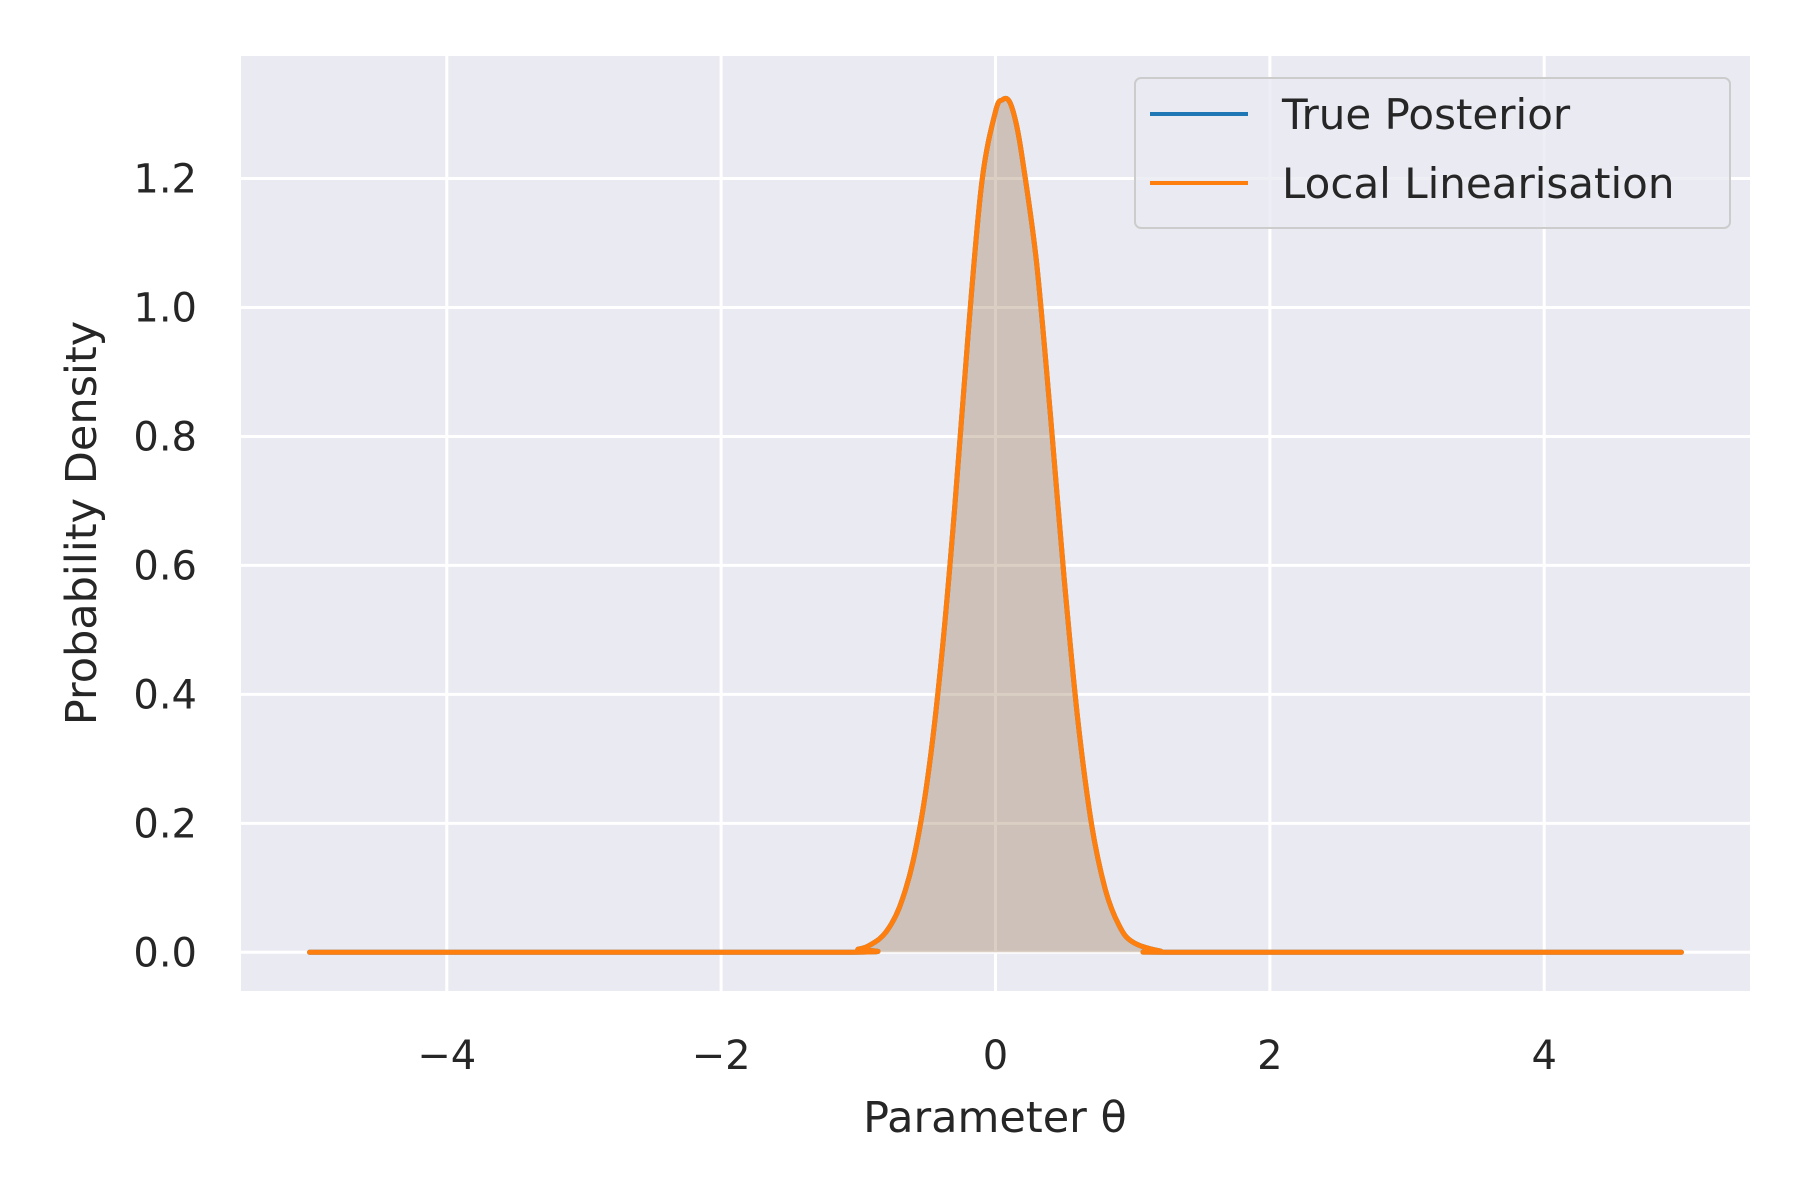  Describe the element at coordinates (165, 824) in the screenshot. I see `y-tick-label: 0.2` at that location.